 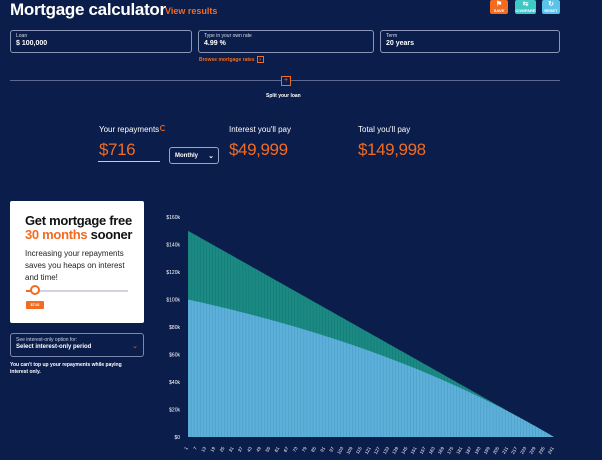 What do you see at coordinates (249, 449) in the screenshot?
I see `x-tick-label: 43` at bounding box center [249, 449].